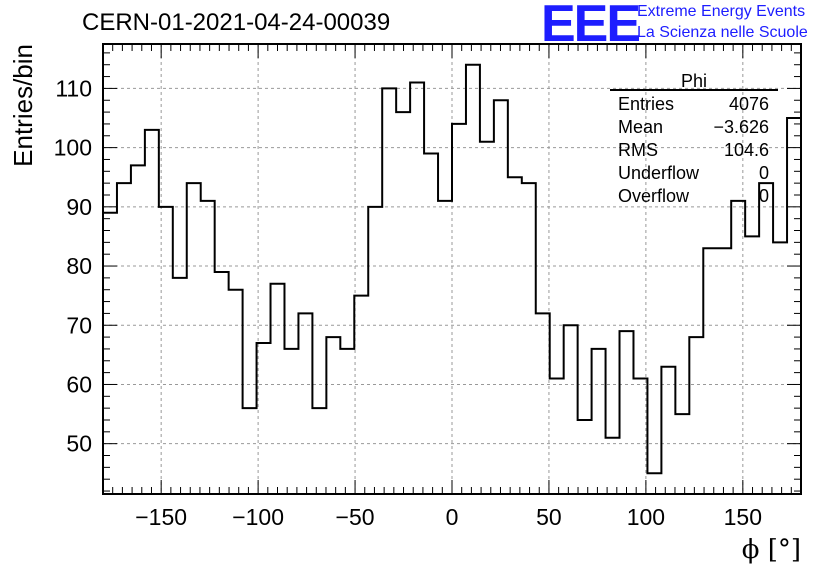 The height and width of the screenshot is (572, 836). I want to click on x-tick-label: 0, so click(452, 517).